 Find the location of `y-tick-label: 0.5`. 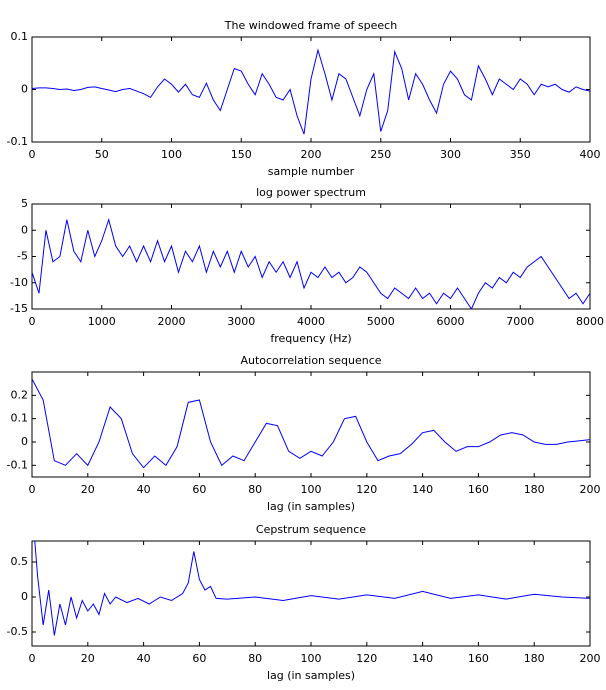

y-tick-label: 0.5 is located at coordinates (20, 561).